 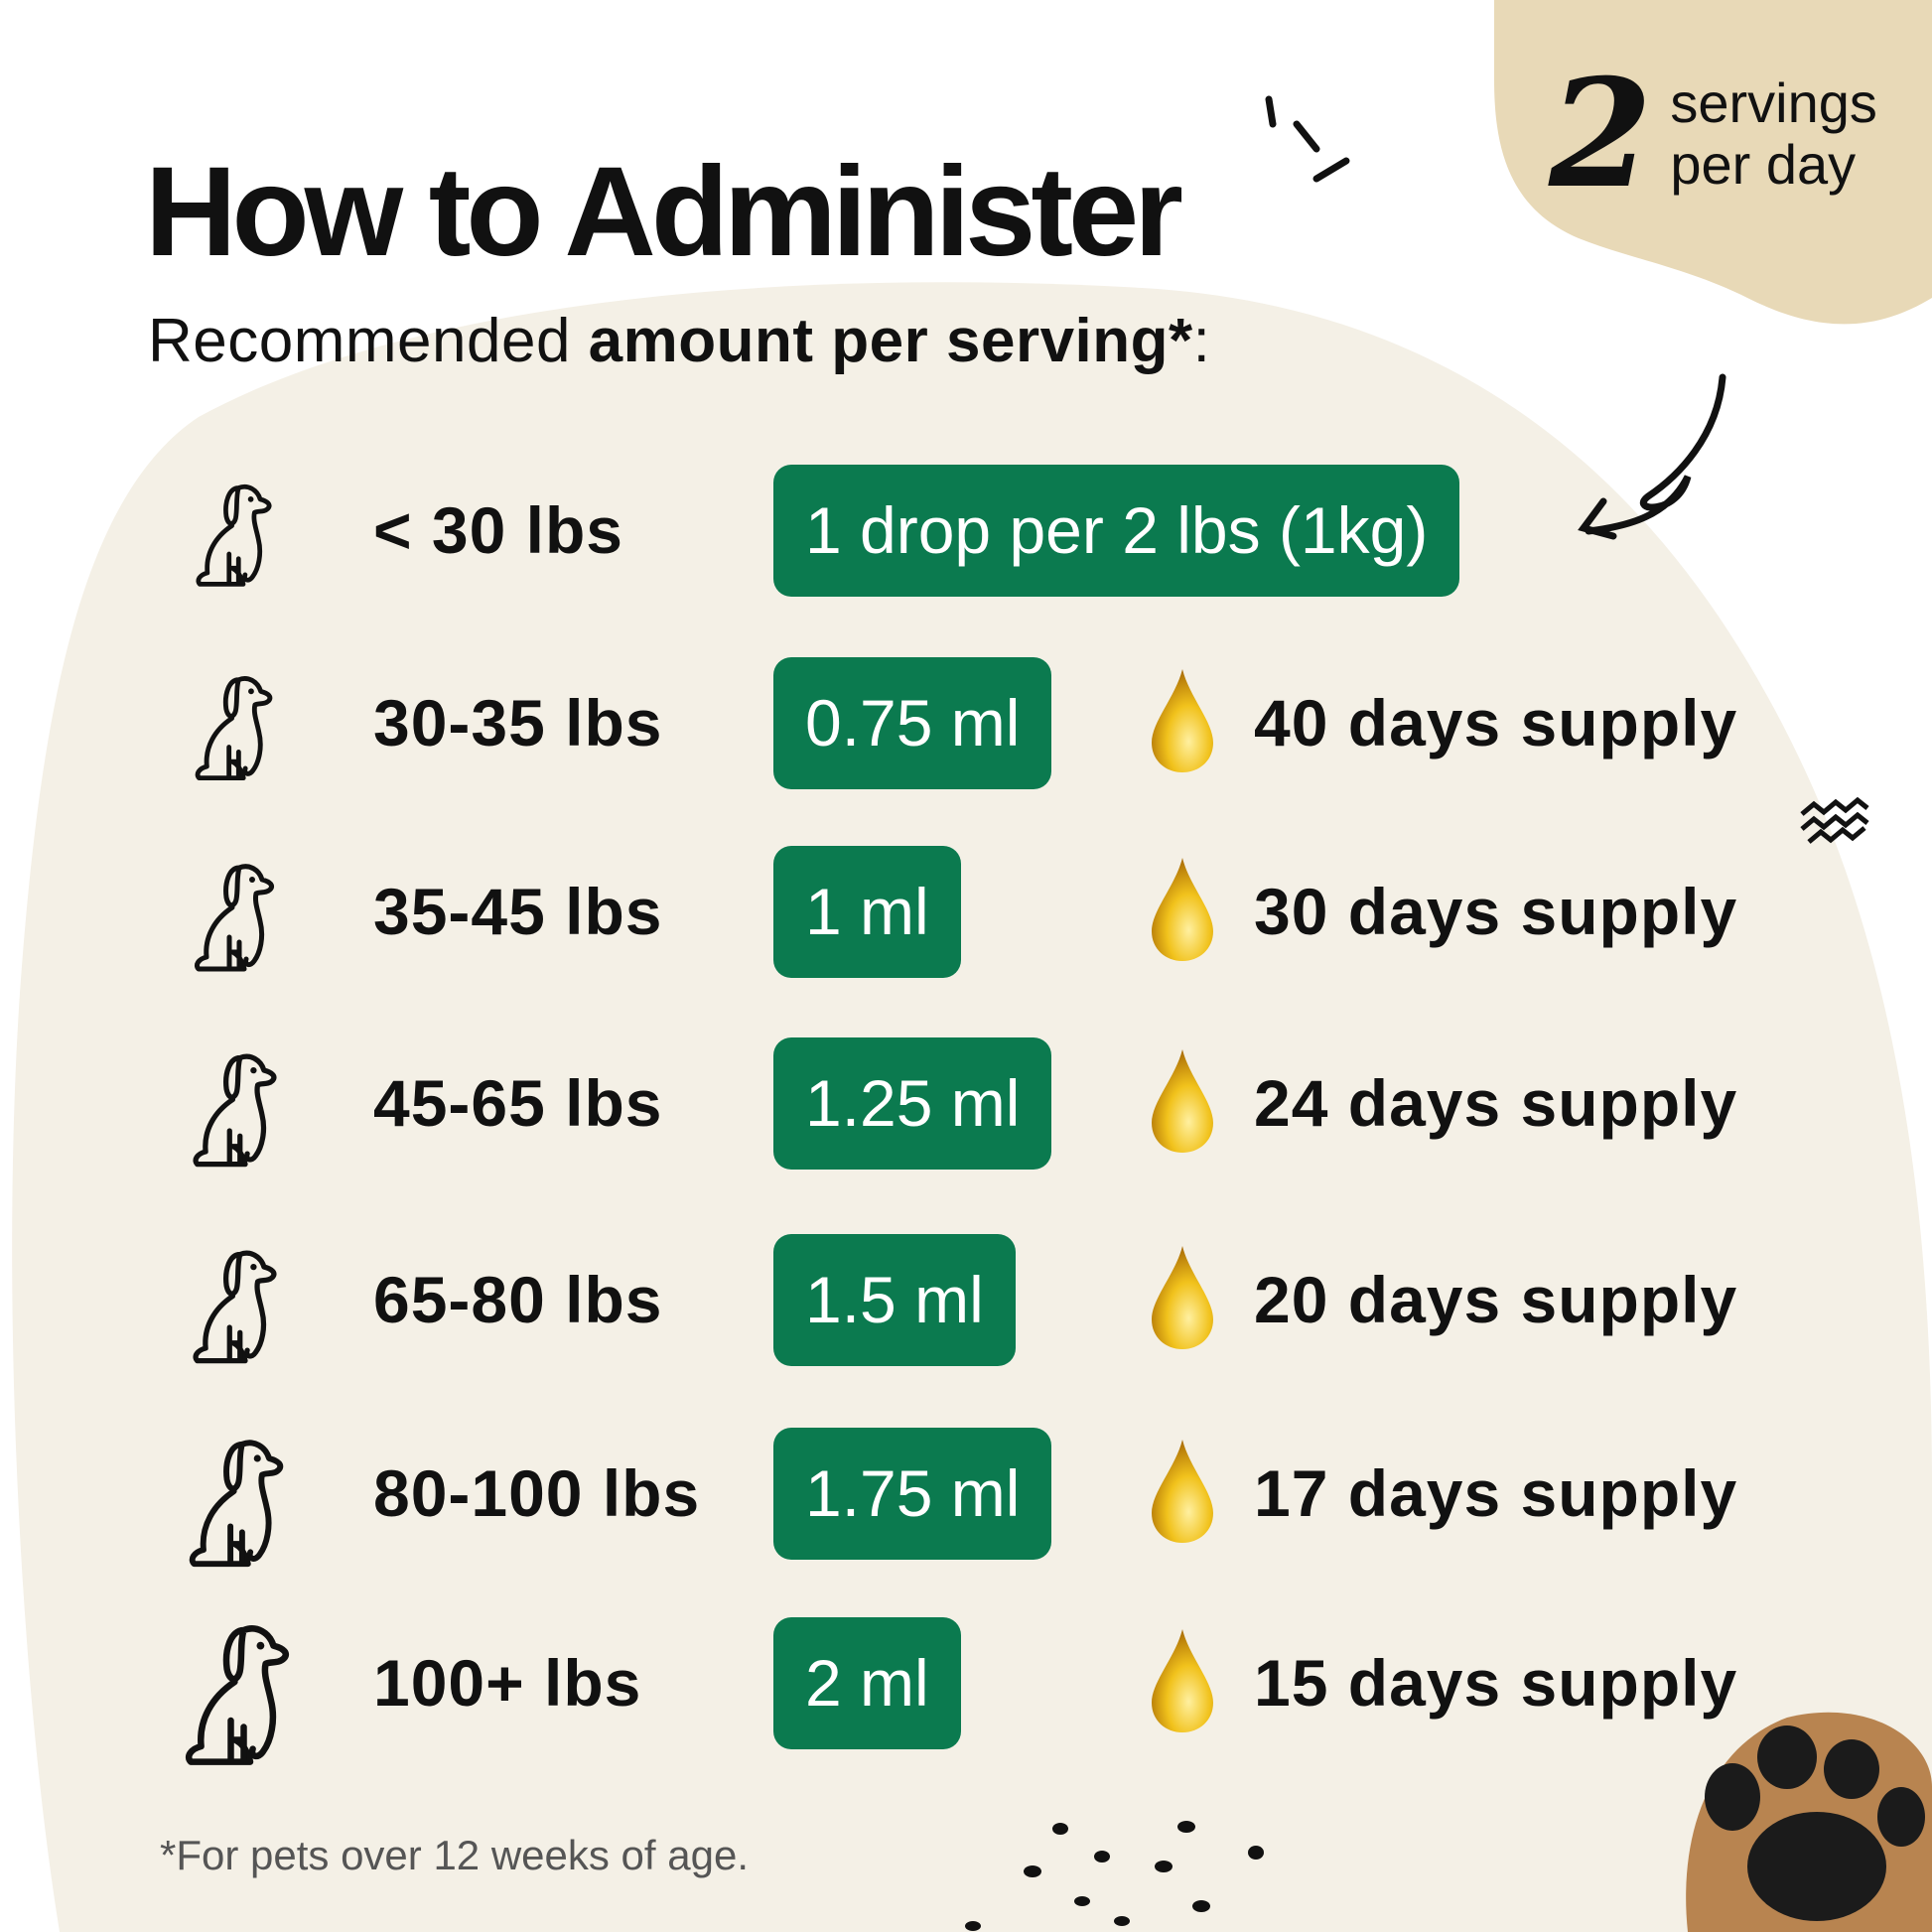 I want to click on subtitle: Recommended amount per serving*:, so click(x=679, y=341).